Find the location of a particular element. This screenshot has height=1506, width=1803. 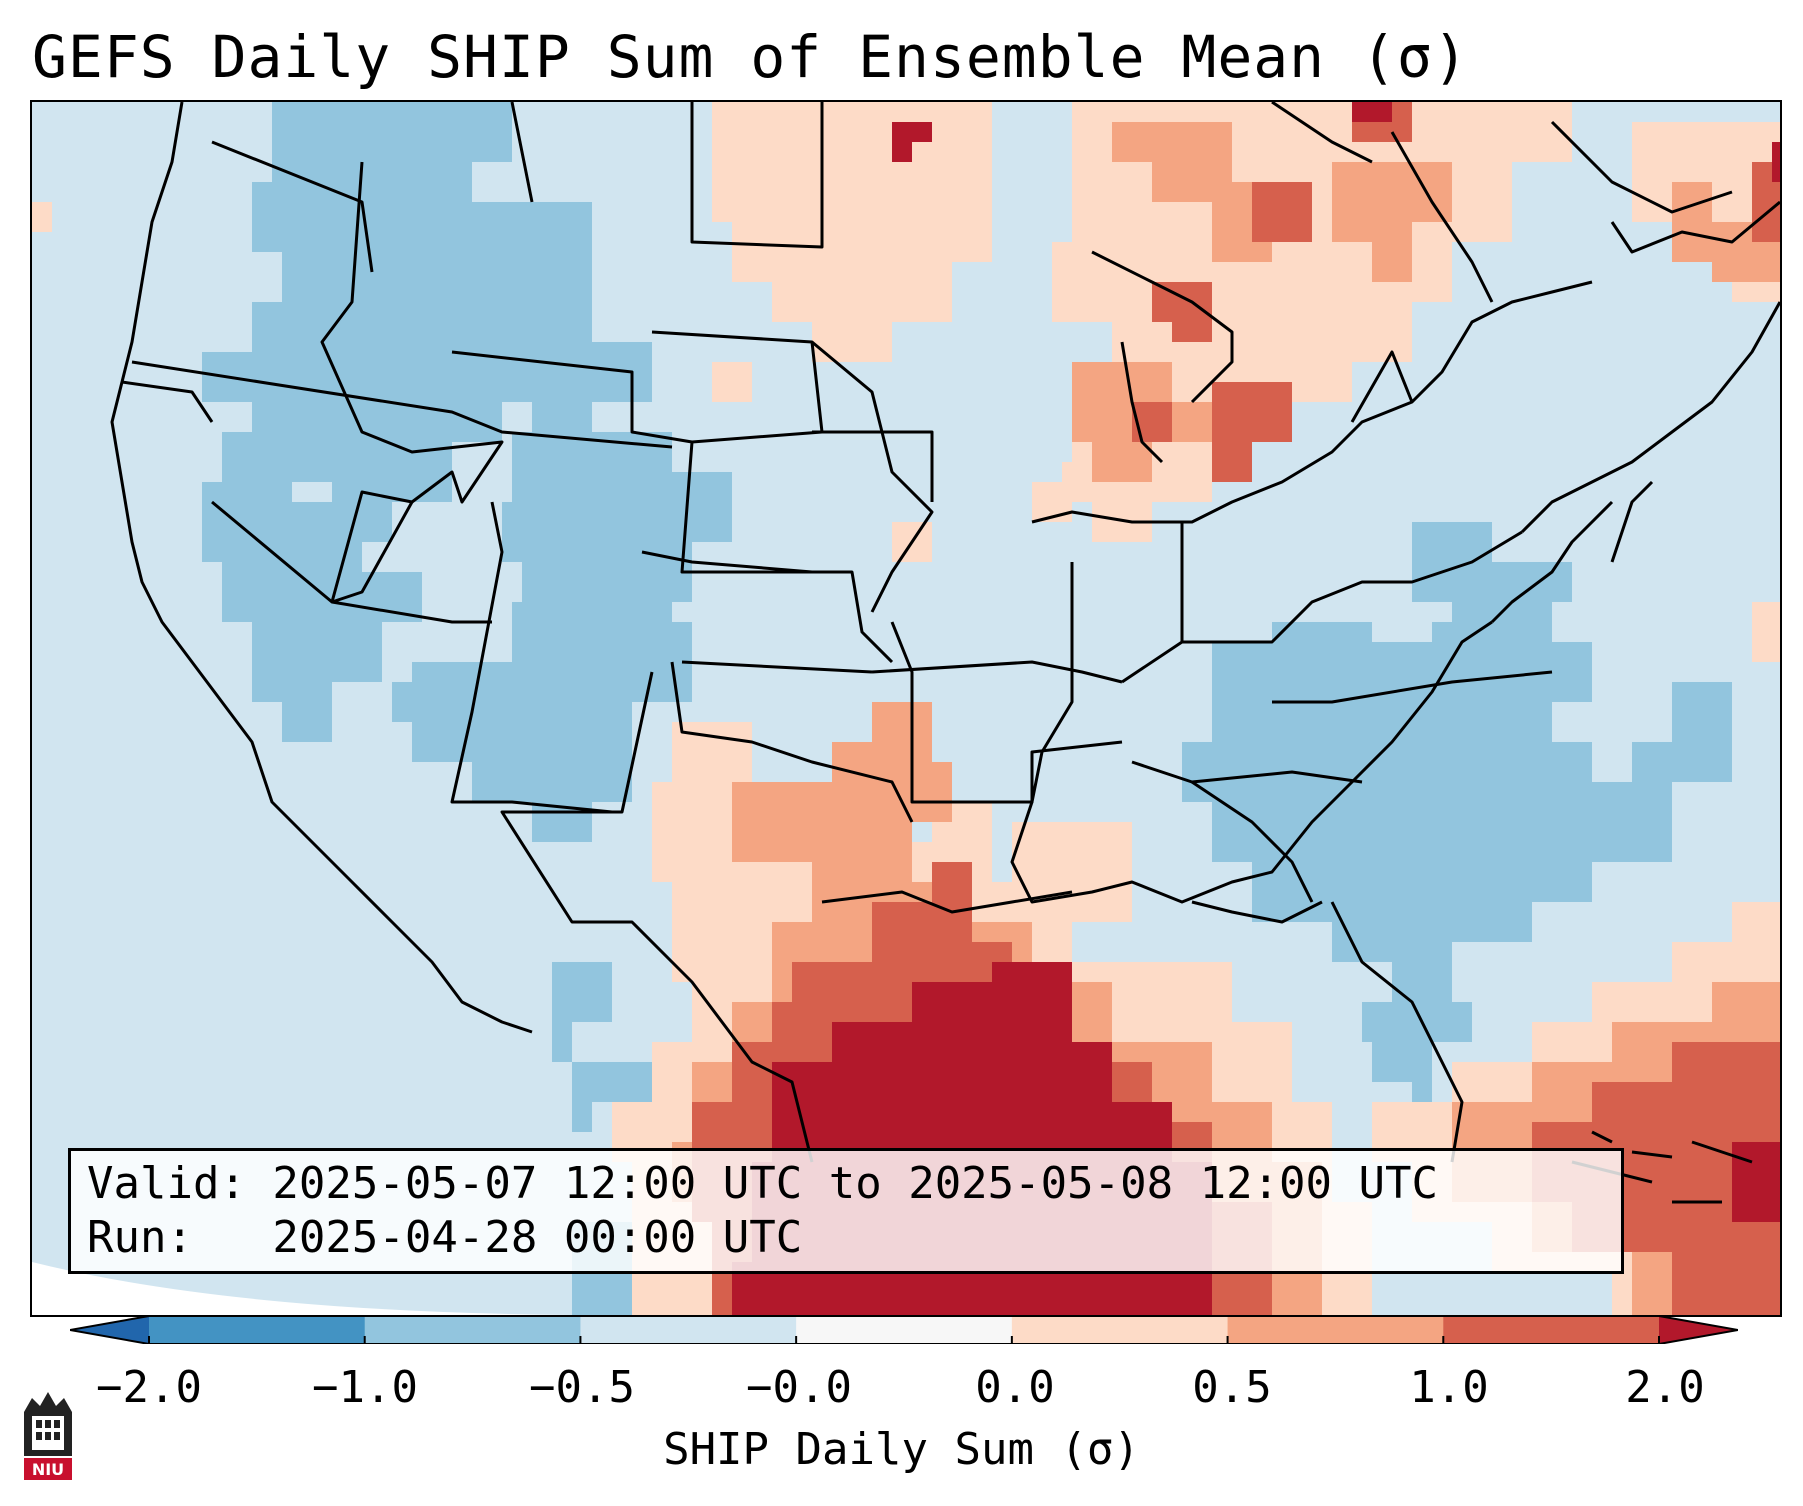

niu-logo-text: NIU is located at coordinates (48, 1469).